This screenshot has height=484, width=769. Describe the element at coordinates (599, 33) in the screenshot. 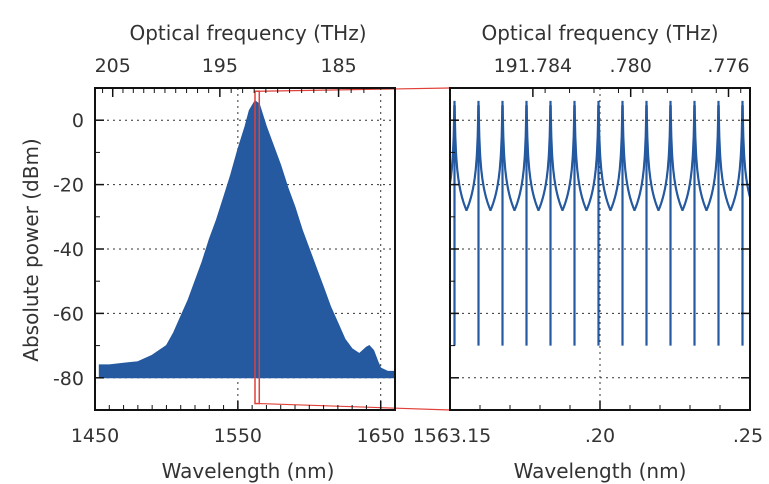

I see `right-frequency-axis-label: Optical frequency (THz)` at that location.